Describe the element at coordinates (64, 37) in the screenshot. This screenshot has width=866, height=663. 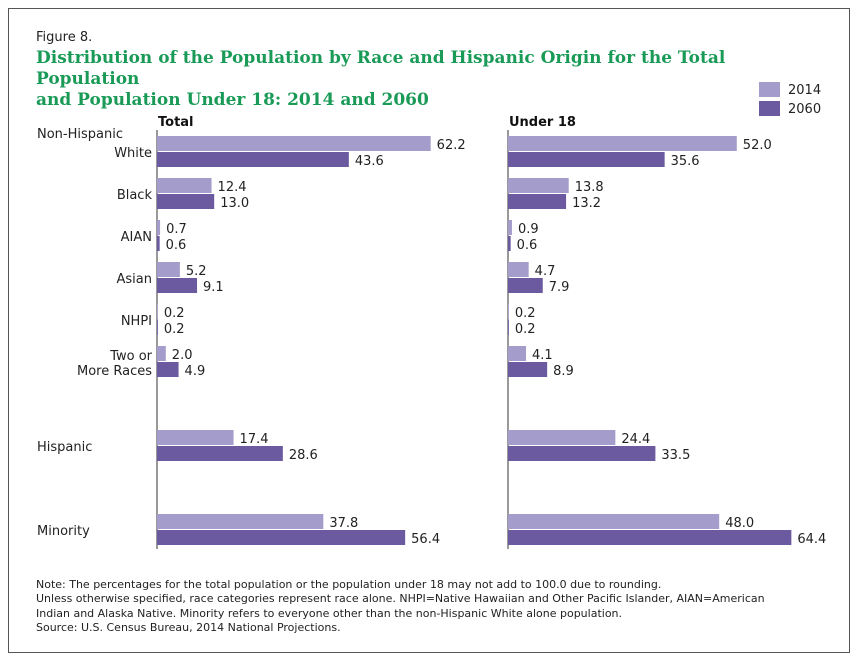
I see `figure-label: Figure 8.` at that location.